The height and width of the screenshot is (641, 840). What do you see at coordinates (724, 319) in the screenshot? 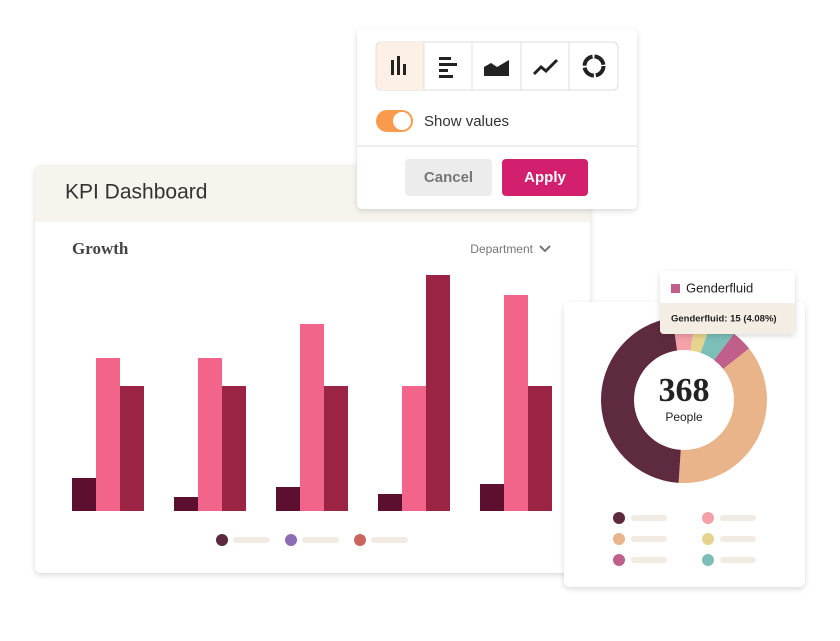
I see `tooltip-text: Genderfluid: 15 (4.08%)` at bounding box center [724, 319].